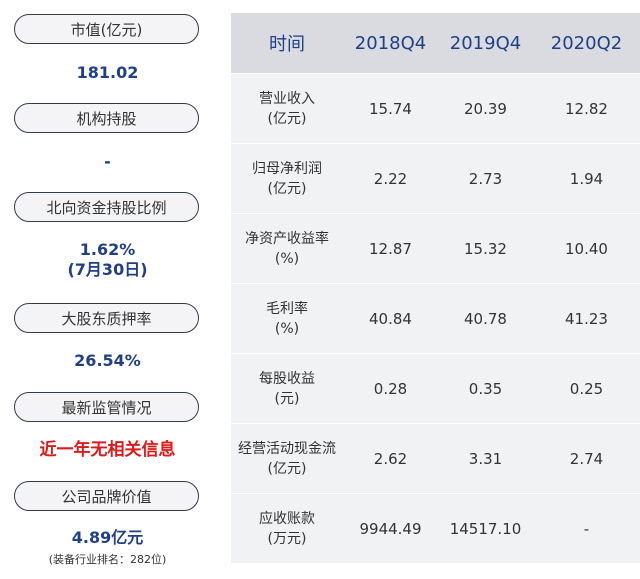 This screenshot has height=579, width=640. I want to click on table-cell: 3.31, so click(485, 458).